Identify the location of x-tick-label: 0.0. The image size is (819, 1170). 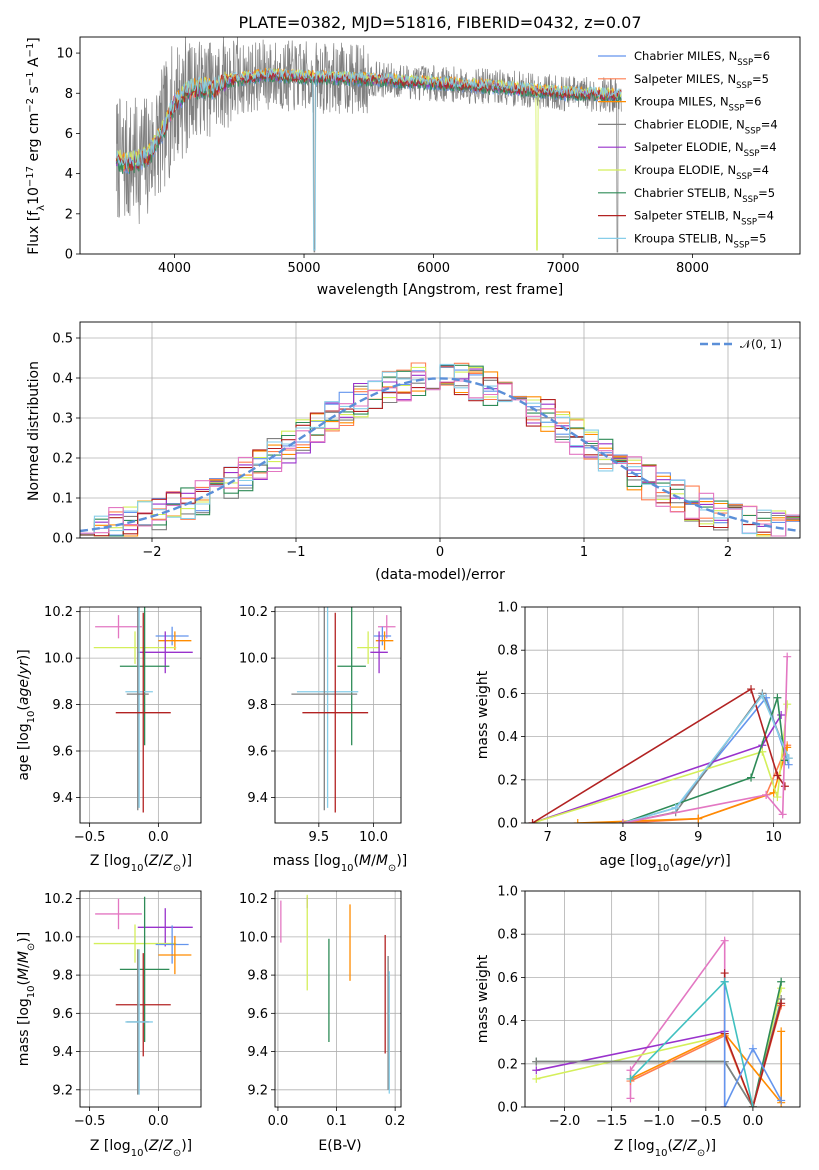
(158, 1121).